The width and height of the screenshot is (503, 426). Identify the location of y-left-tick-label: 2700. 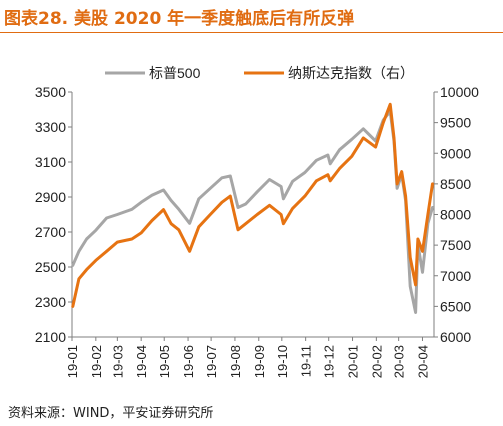
(50, 232).